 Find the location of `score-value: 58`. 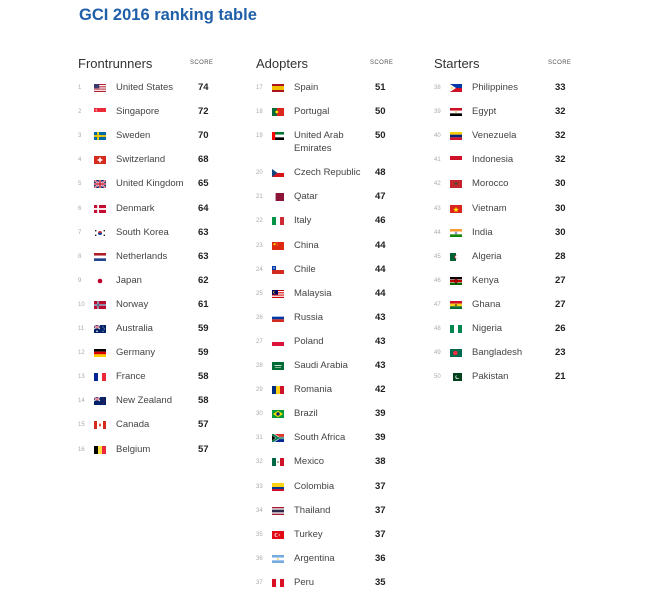

score-value: 58 is located at coordinates (203, 401).